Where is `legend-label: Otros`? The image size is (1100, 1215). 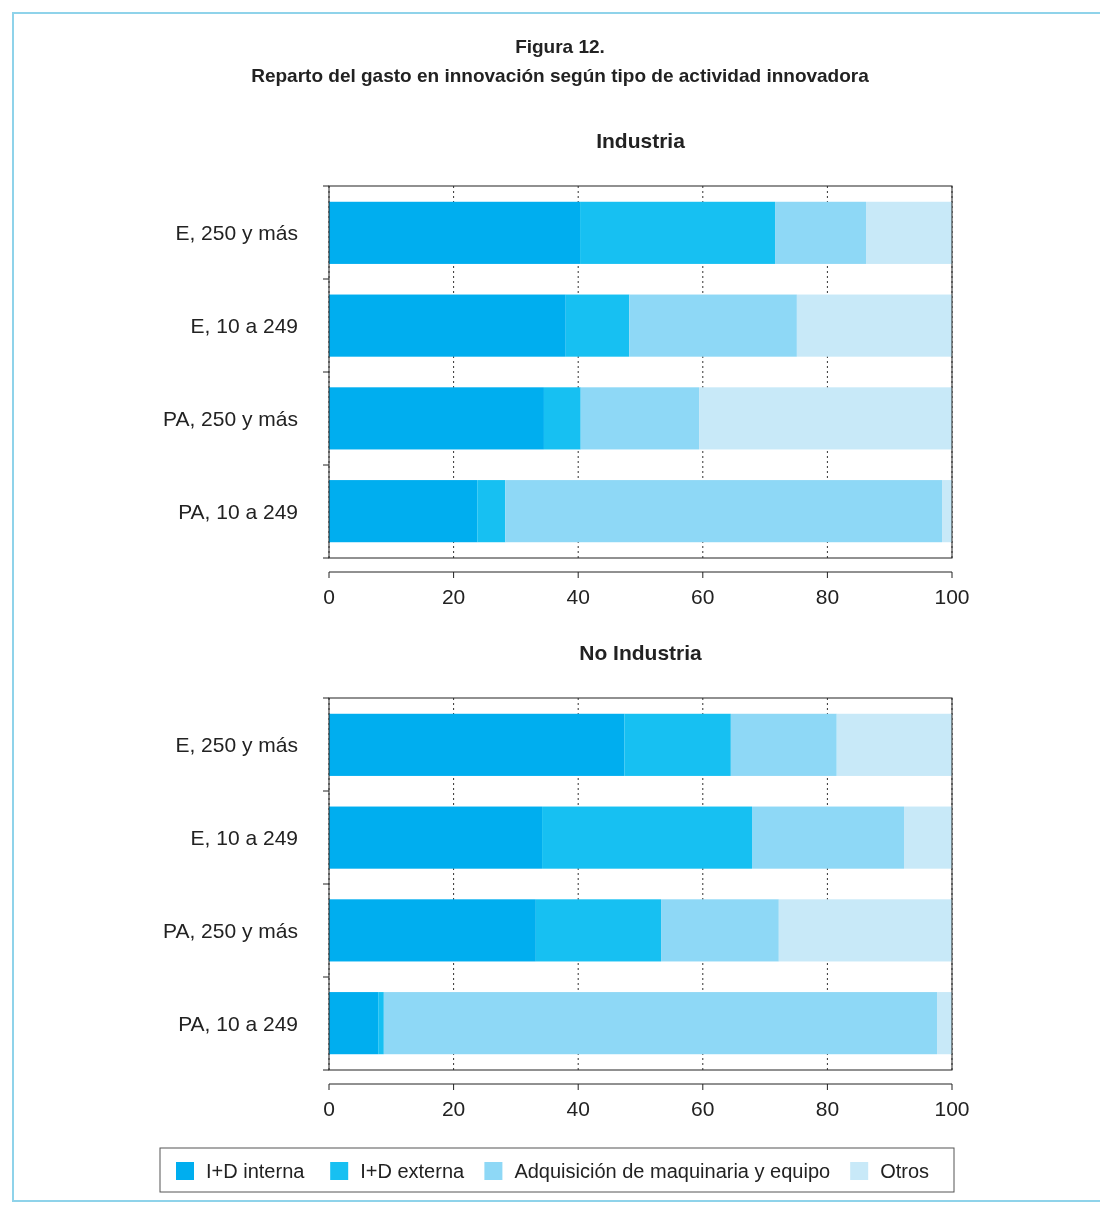
legend-label: Otros is located at coordinates (905, 1171).